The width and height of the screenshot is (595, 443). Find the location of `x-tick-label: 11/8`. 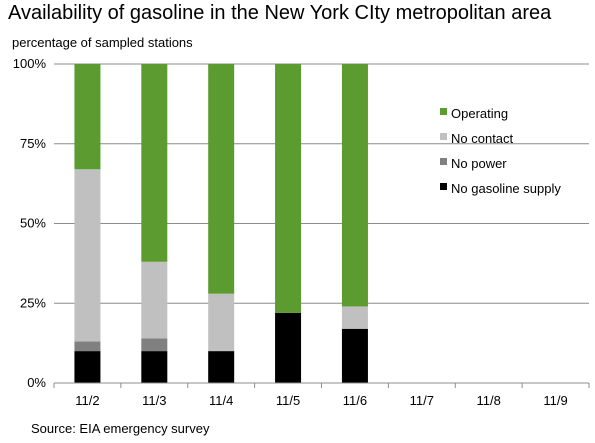

x-tick-label: 11/8 is located at coordinates (489, 400).